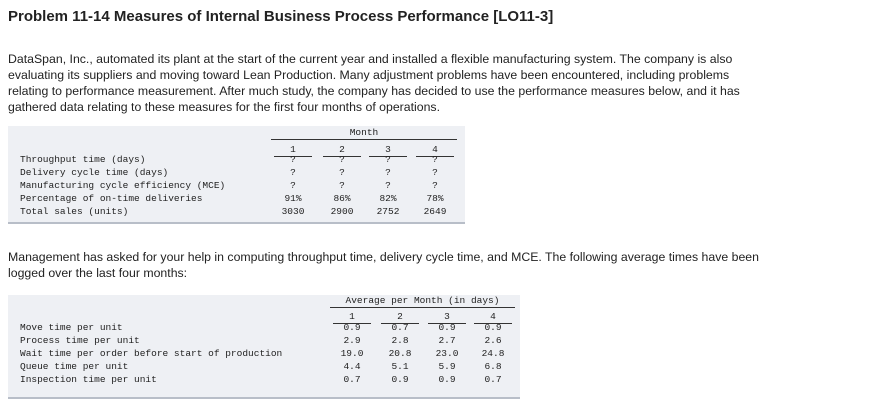 The image size is (873, 420). I want to click on table-cell: 23.0, so click(447, 353).